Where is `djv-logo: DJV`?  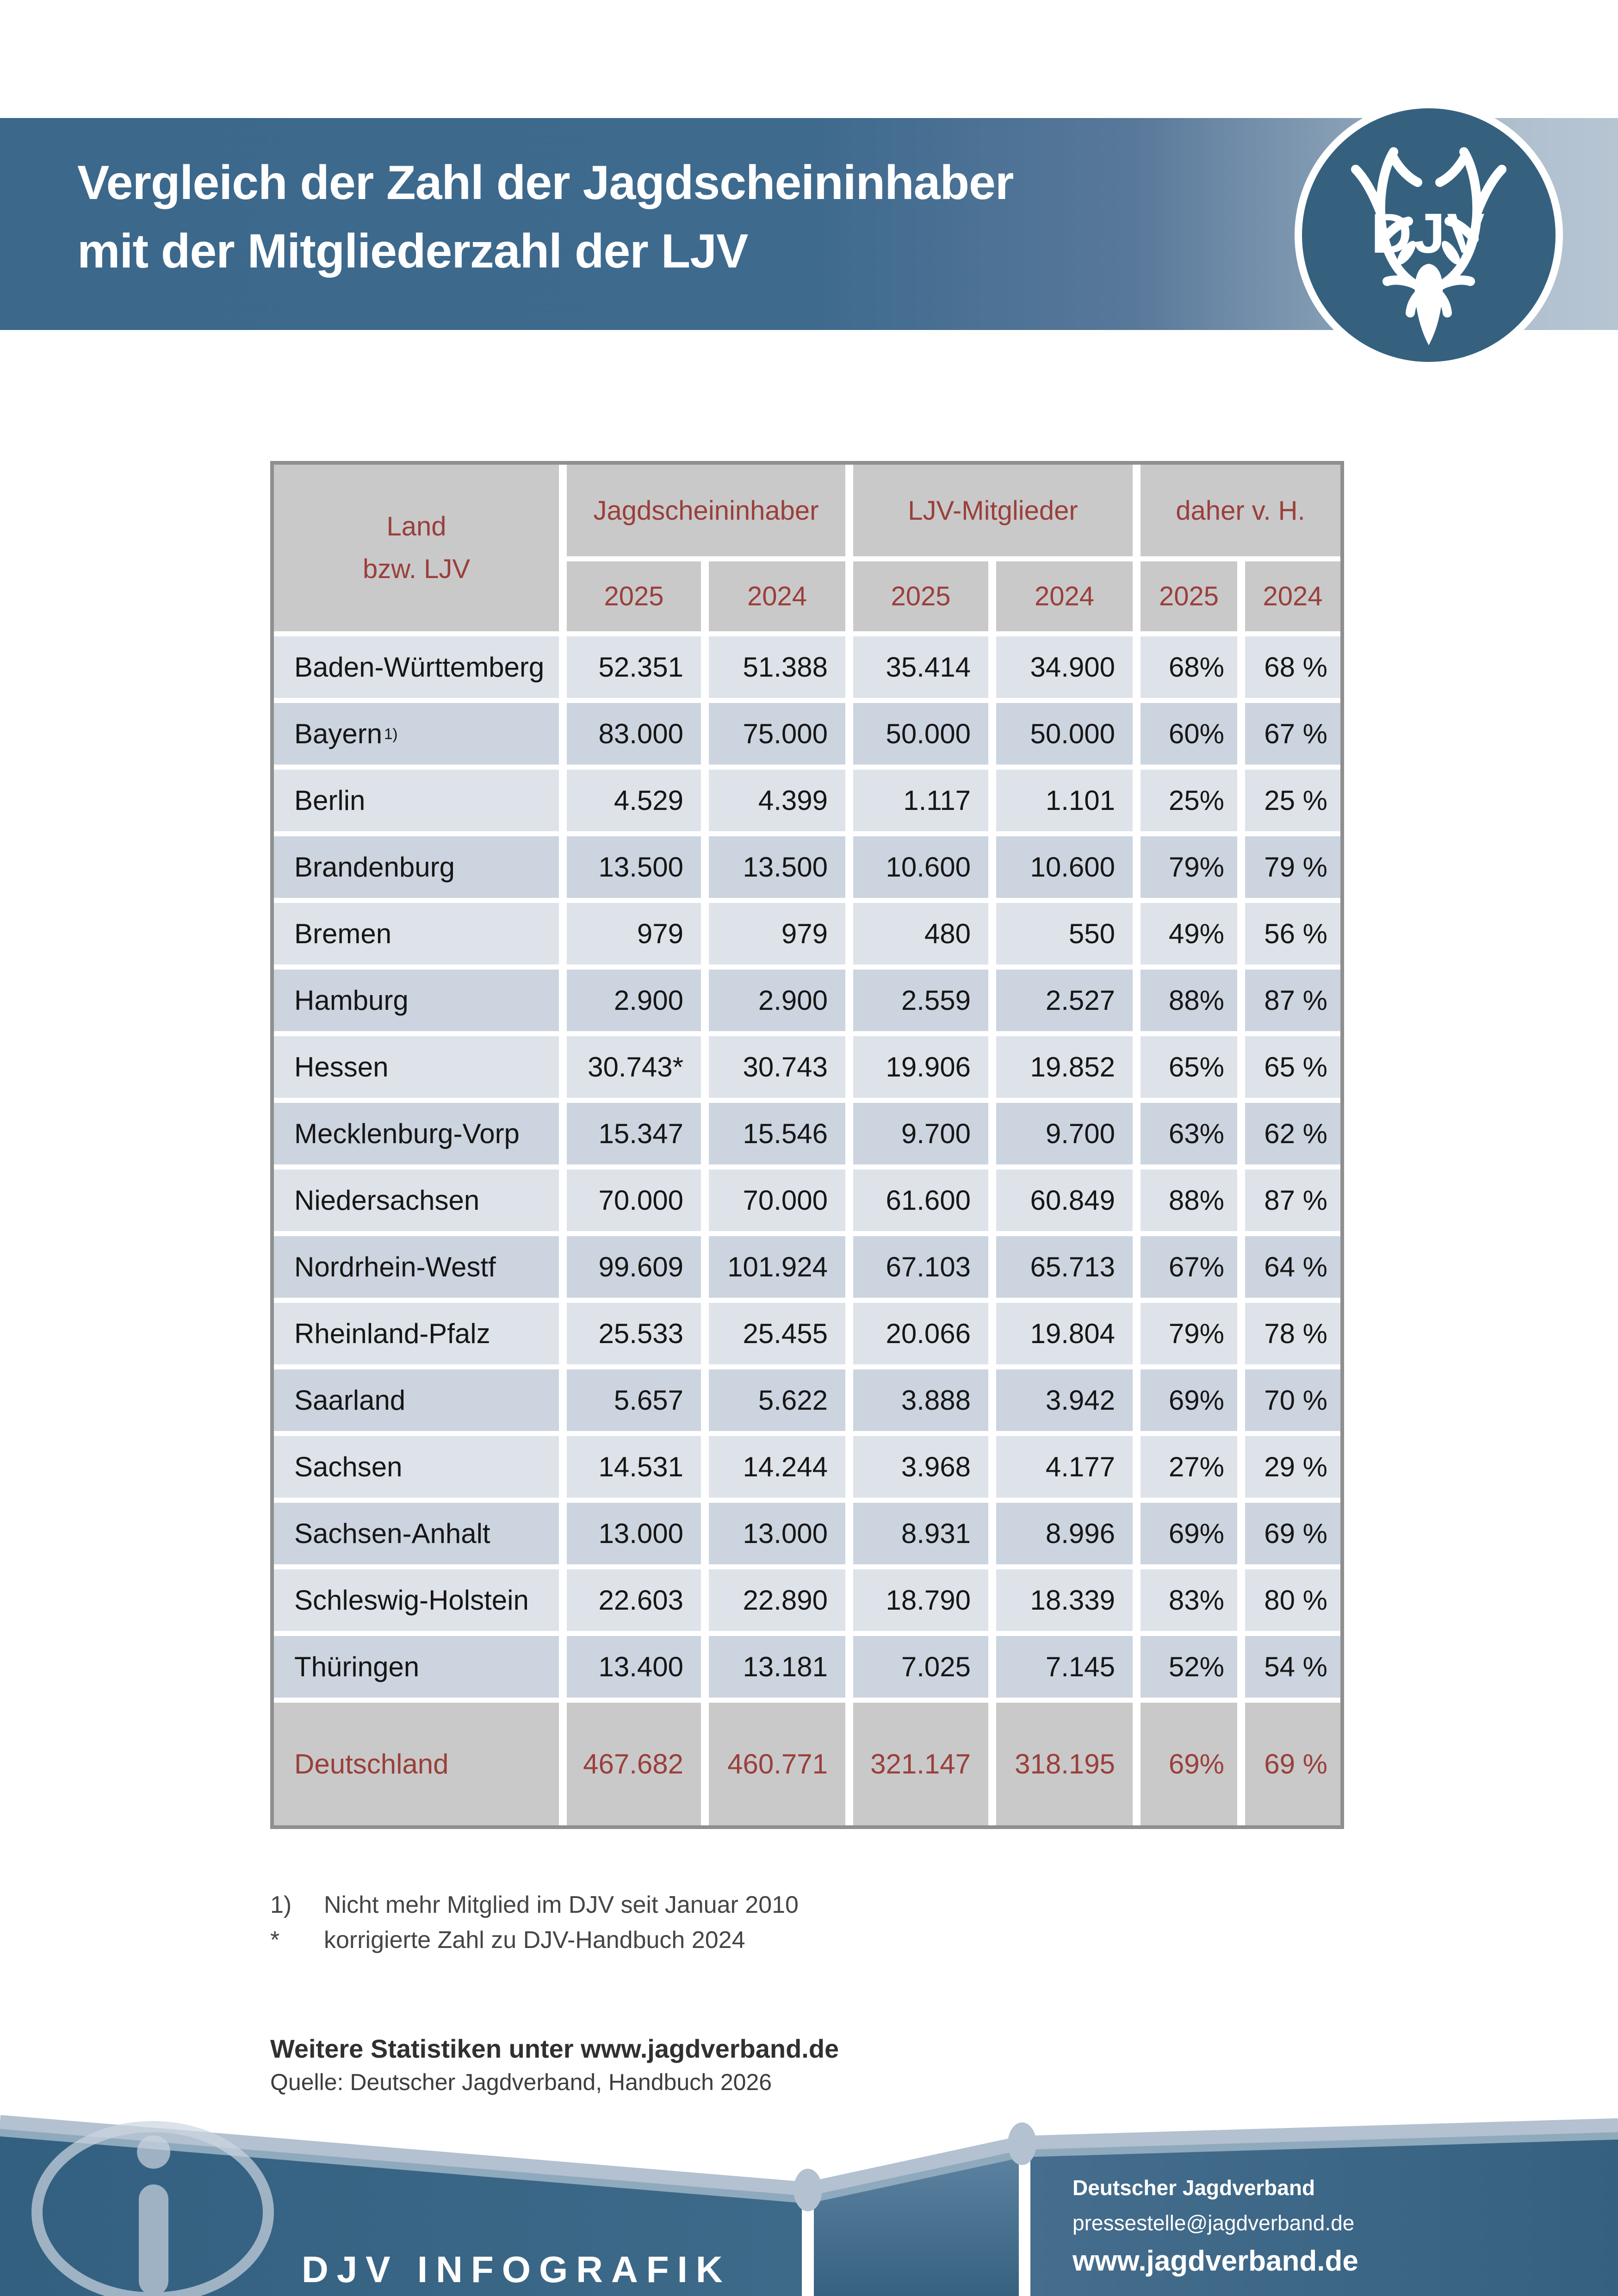 djv-logo: DJV is located at coordinates (1429, 235).